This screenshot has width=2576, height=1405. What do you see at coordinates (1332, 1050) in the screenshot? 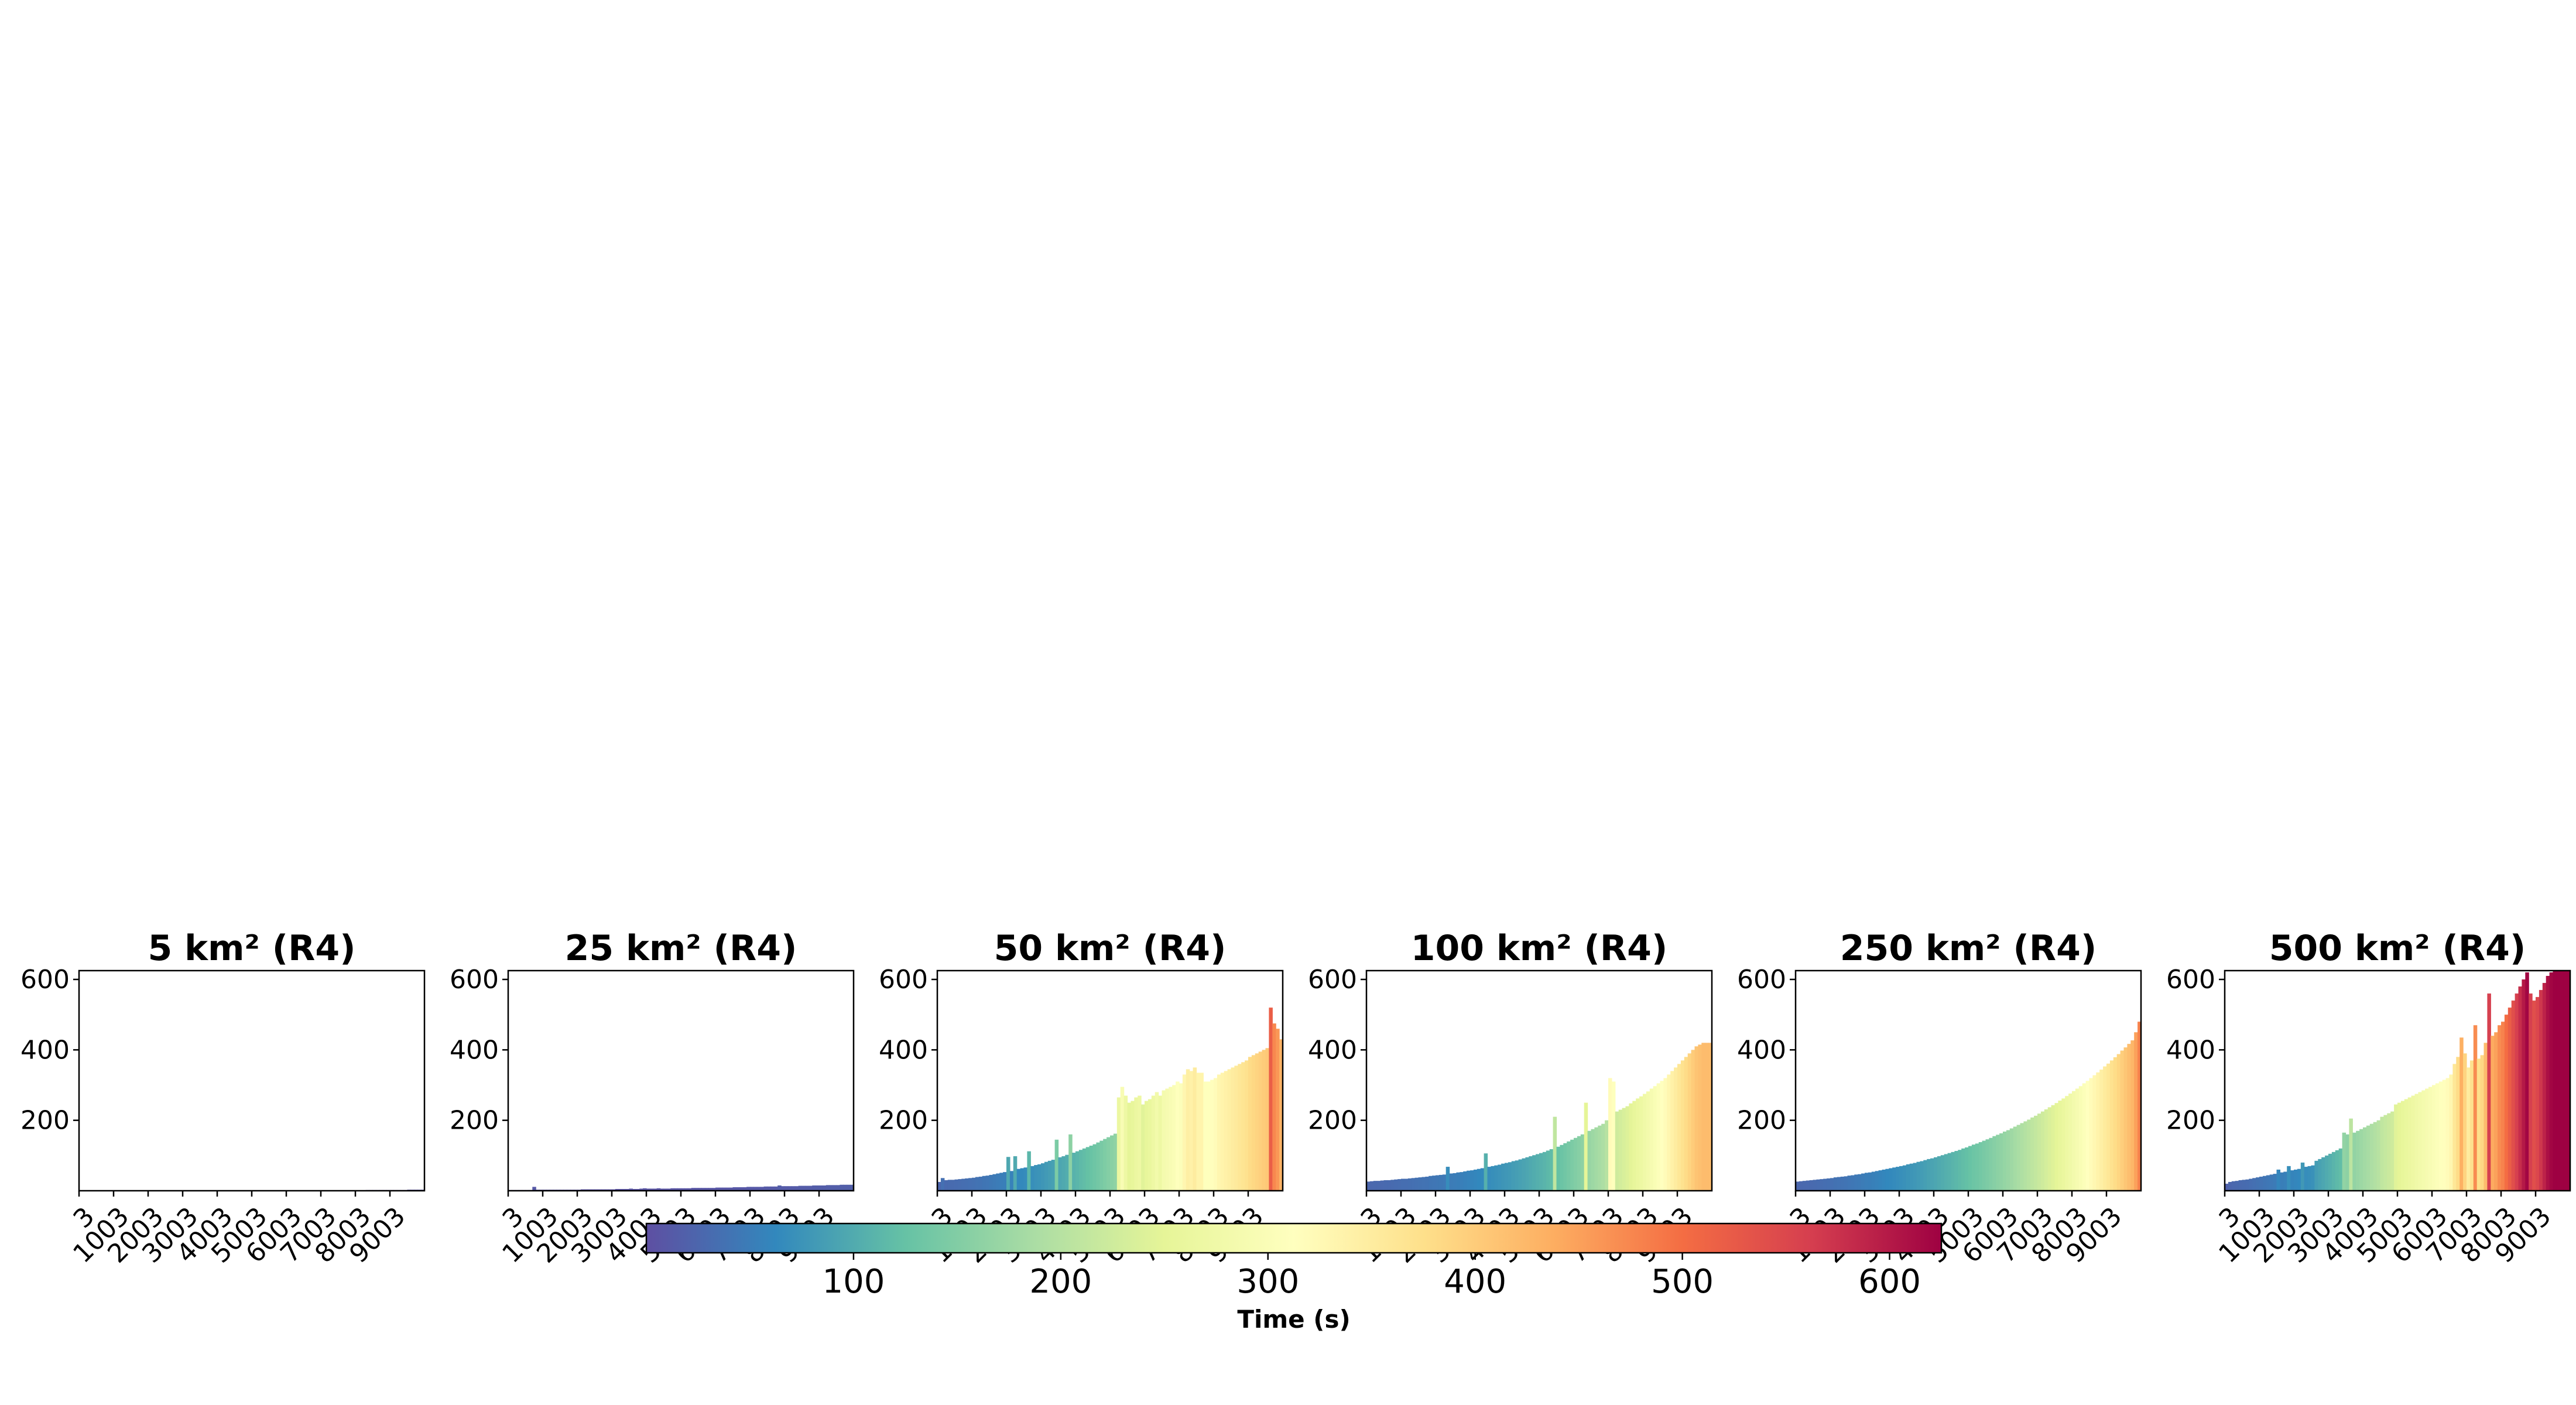
I see `y-tick-label: 400` at bounding box center [1332, 1050].